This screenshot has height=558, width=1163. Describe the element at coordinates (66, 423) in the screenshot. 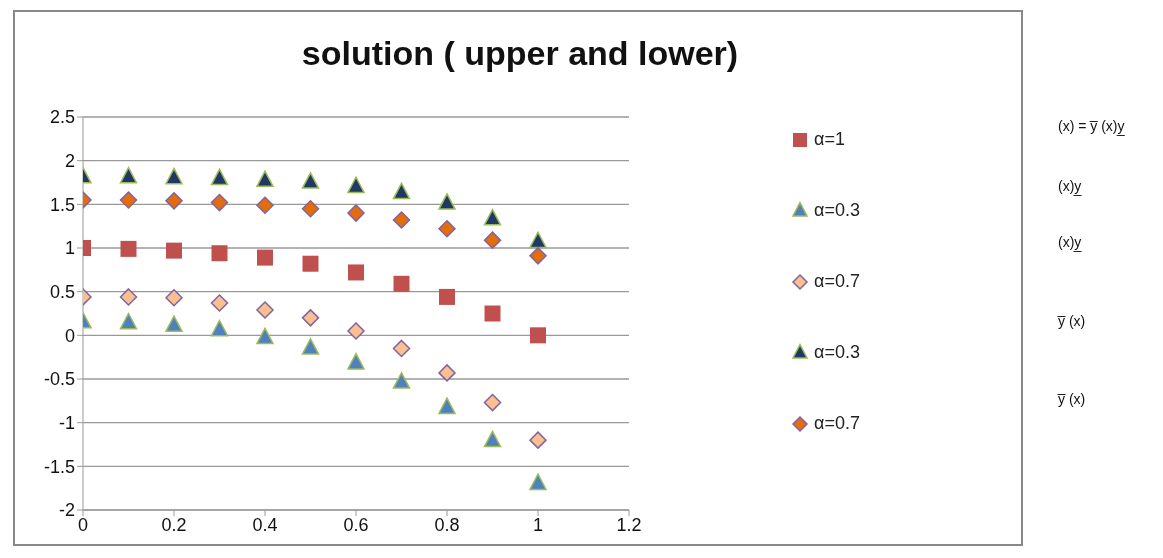

I see `y-tick-label: -1` at that location.